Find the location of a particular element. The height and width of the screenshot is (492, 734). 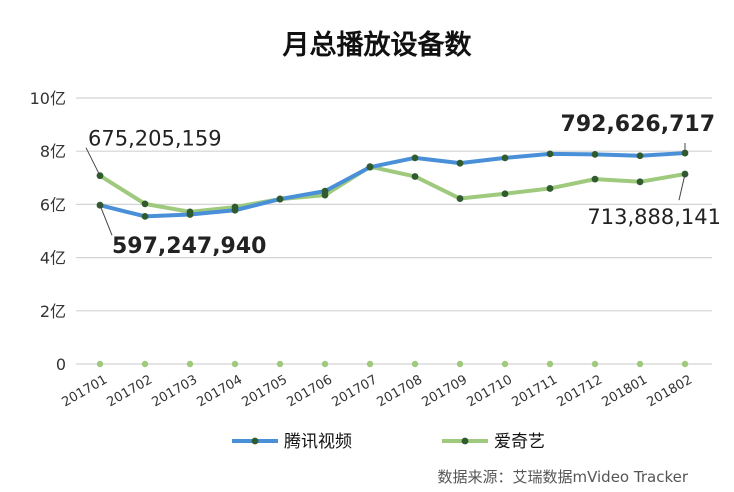

y-tick-label: 4亿 is located at coordinates (53, 258).